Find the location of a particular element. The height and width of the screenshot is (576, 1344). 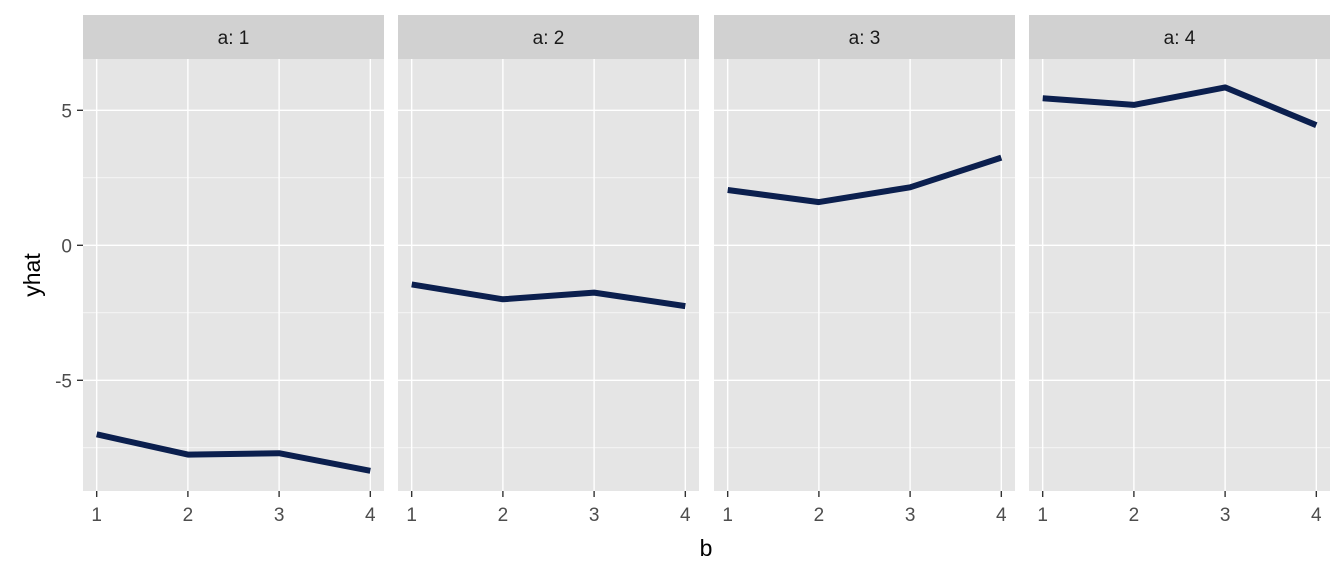

facet-strip-label: a: 4 is located at coordinates (1180, 38).